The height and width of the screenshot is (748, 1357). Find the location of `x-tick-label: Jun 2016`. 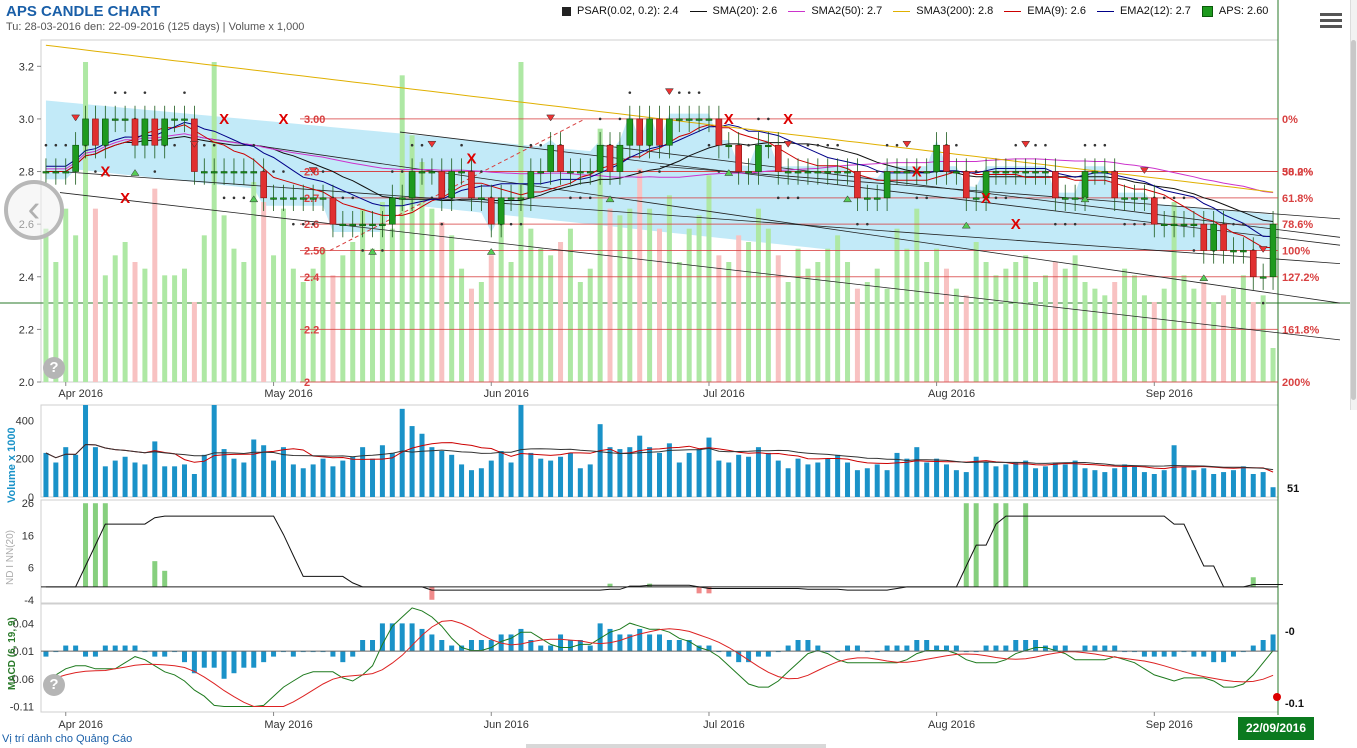

x-tick-label: Jun 2016 is located at coordinates (506, 725).